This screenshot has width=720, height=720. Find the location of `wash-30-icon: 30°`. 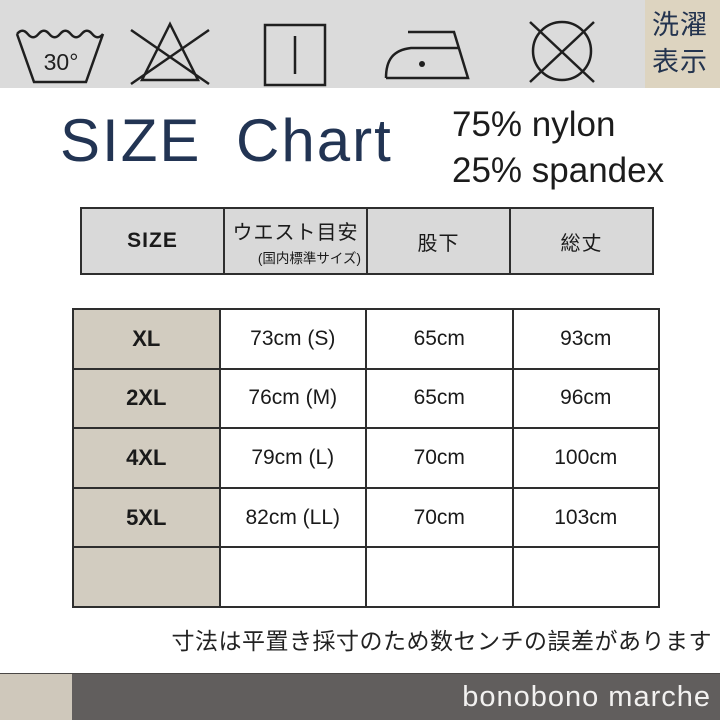

wash-30-icon: 30° is located at coordinates (60, 55).